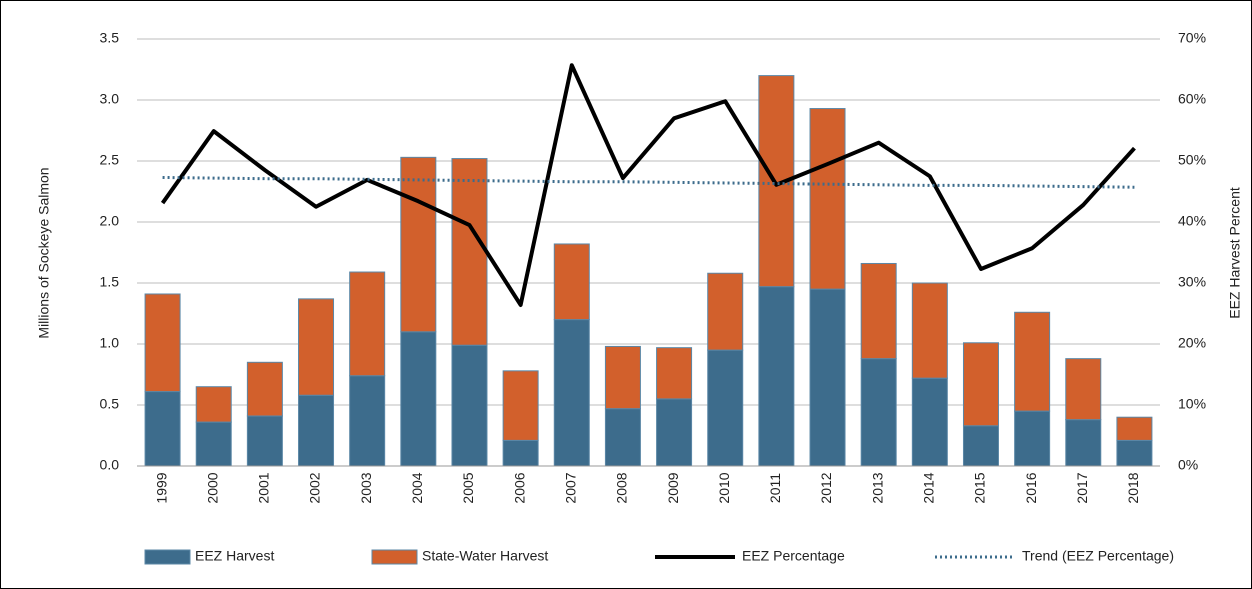 This screenshot has width=1252, height=589. Describe the element at coordinates (1192, 282) in the screenshot. I see `y2-tick-label: 30%` at that location.